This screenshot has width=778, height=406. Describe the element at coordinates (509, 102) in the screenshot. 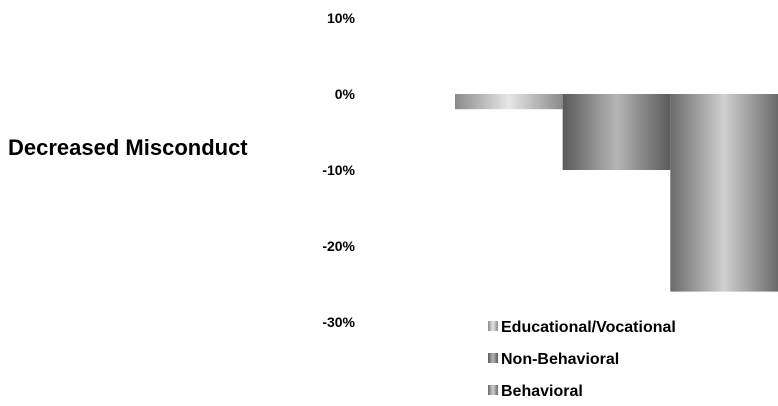

I see `bar-educational-vocational` at that location.